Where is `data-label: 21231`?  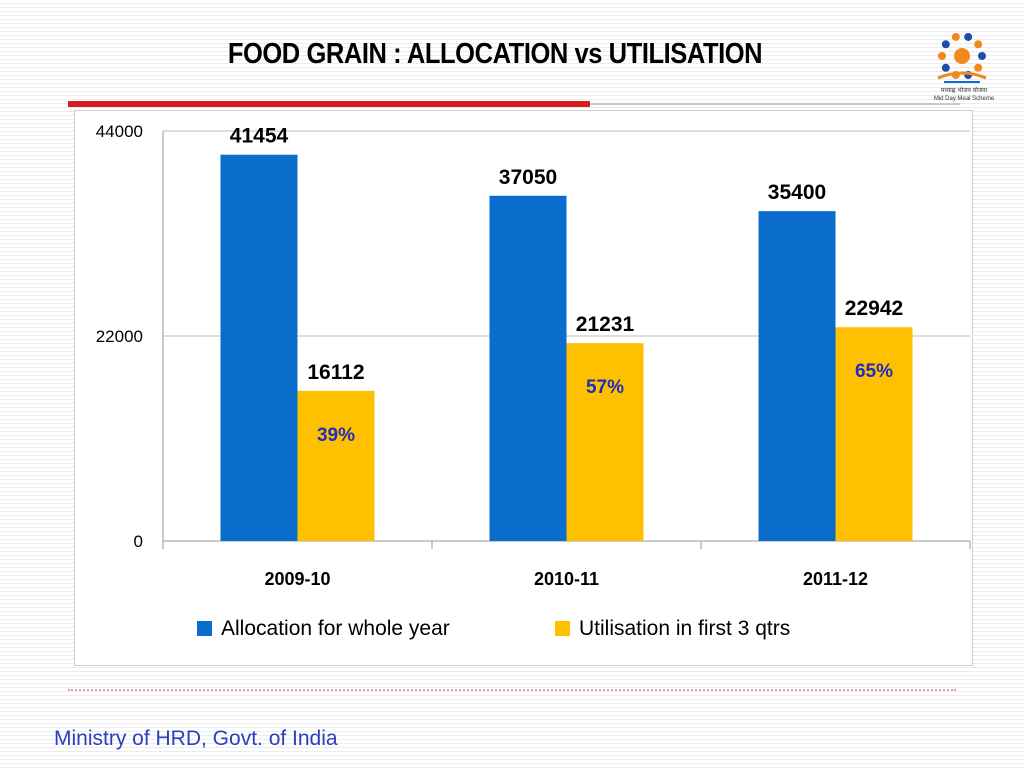 data-label: 21231 is located at coordinates (605, 324).